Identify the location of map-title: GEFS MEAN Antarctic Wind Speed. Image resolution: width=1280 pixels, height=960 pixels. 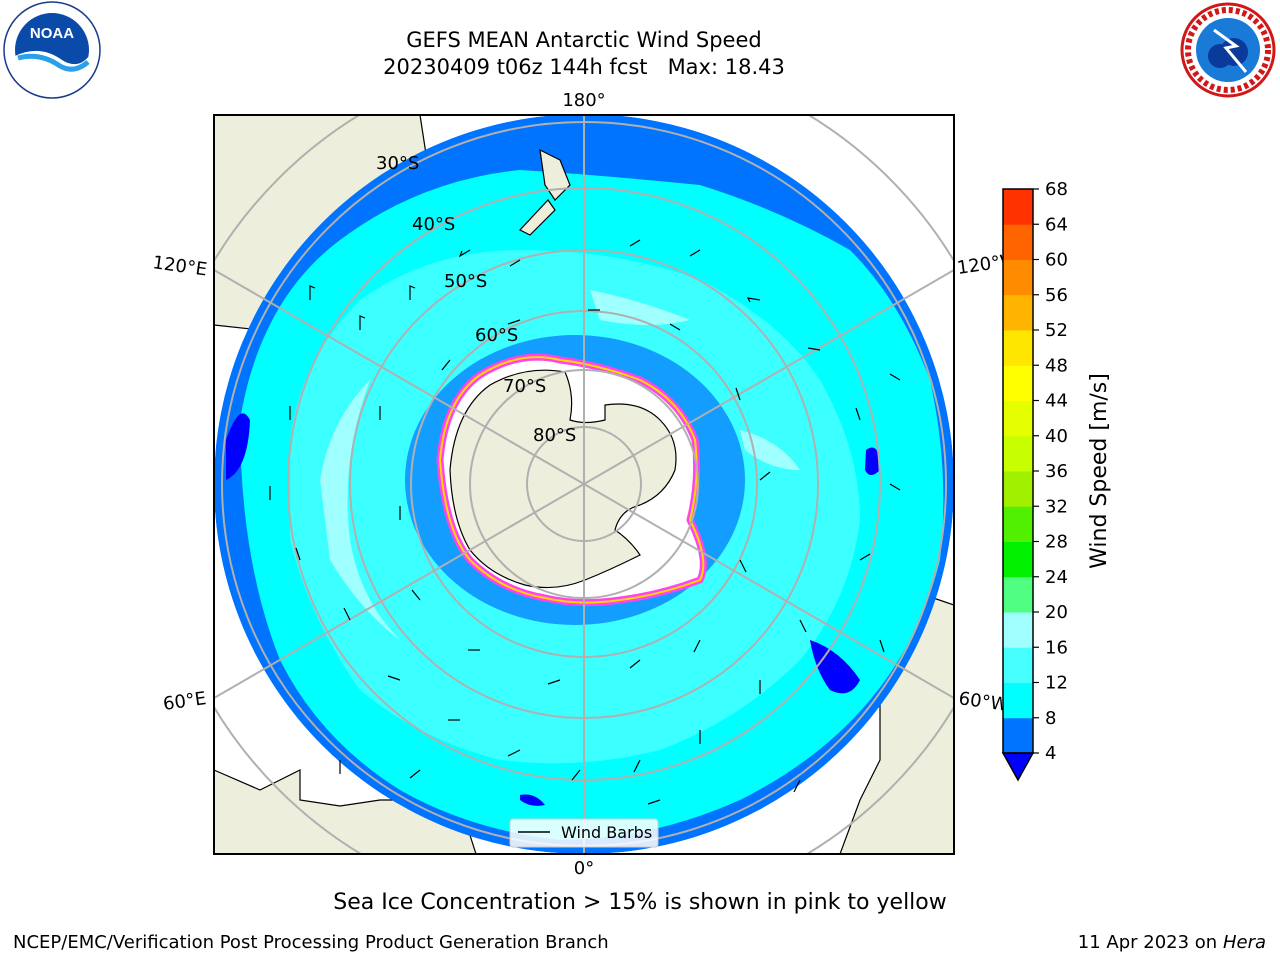
(584, 40).